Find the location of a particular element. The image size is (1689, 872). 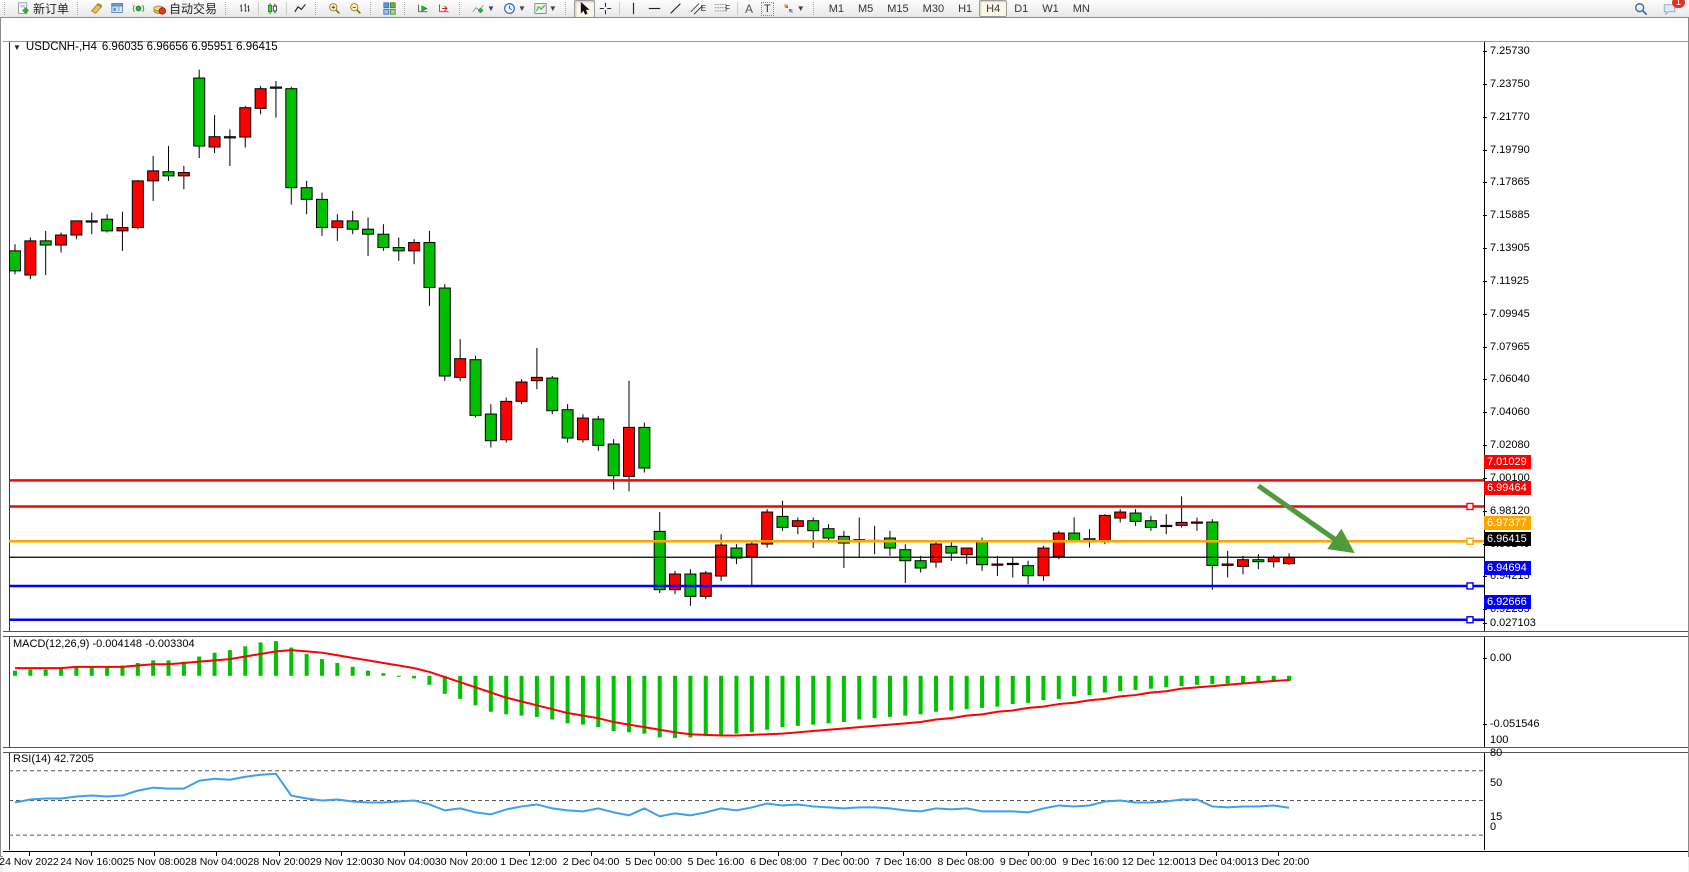

horizontal-line-icon is located at coordinates (654, 8).